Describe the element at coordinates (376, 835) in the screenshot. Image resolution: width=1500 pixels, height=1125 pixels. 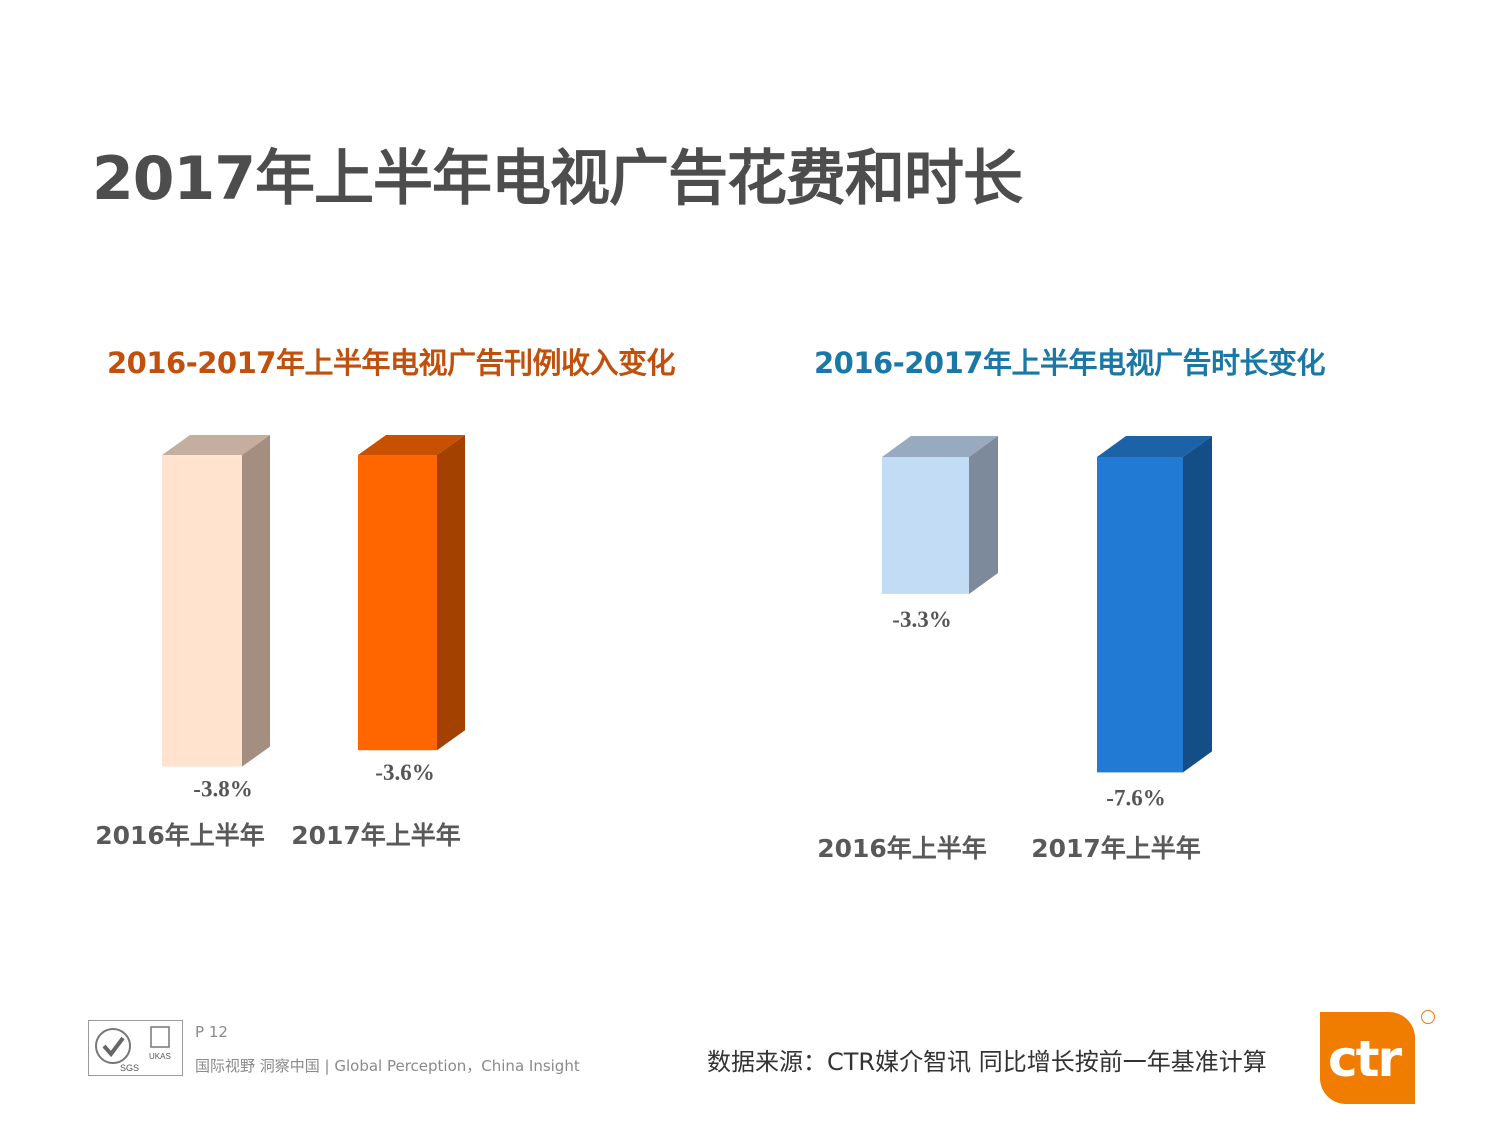
I see `revenue-category-label-1: 2017年上半年` at that location.